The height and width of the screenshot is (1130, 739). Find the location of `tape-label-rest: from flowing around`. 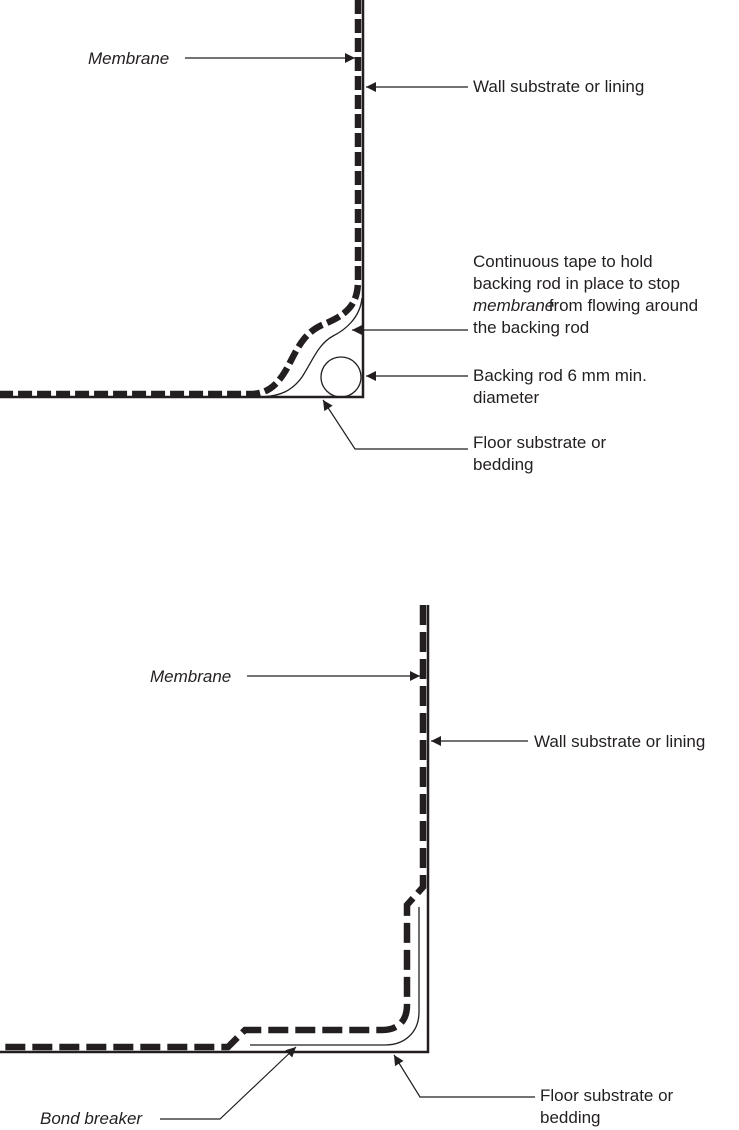

tape-label-rest: from flowing around is located at coordinates (621, 305).